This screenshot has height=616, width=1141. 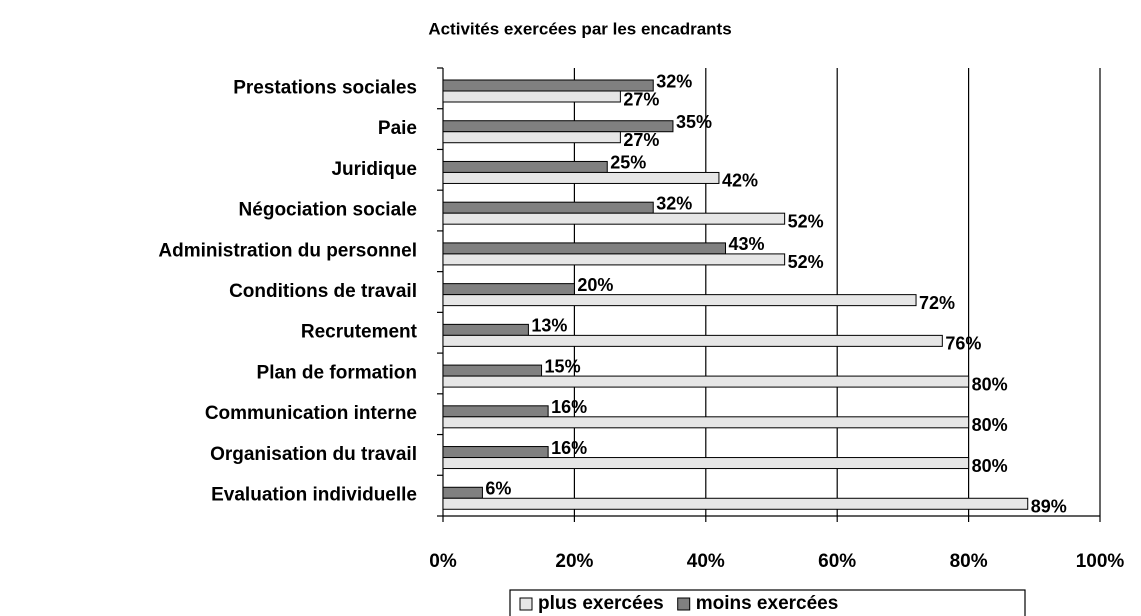 I want to click on chart-title: Activités exercées par les encadrants, so click(x=579, y=28).